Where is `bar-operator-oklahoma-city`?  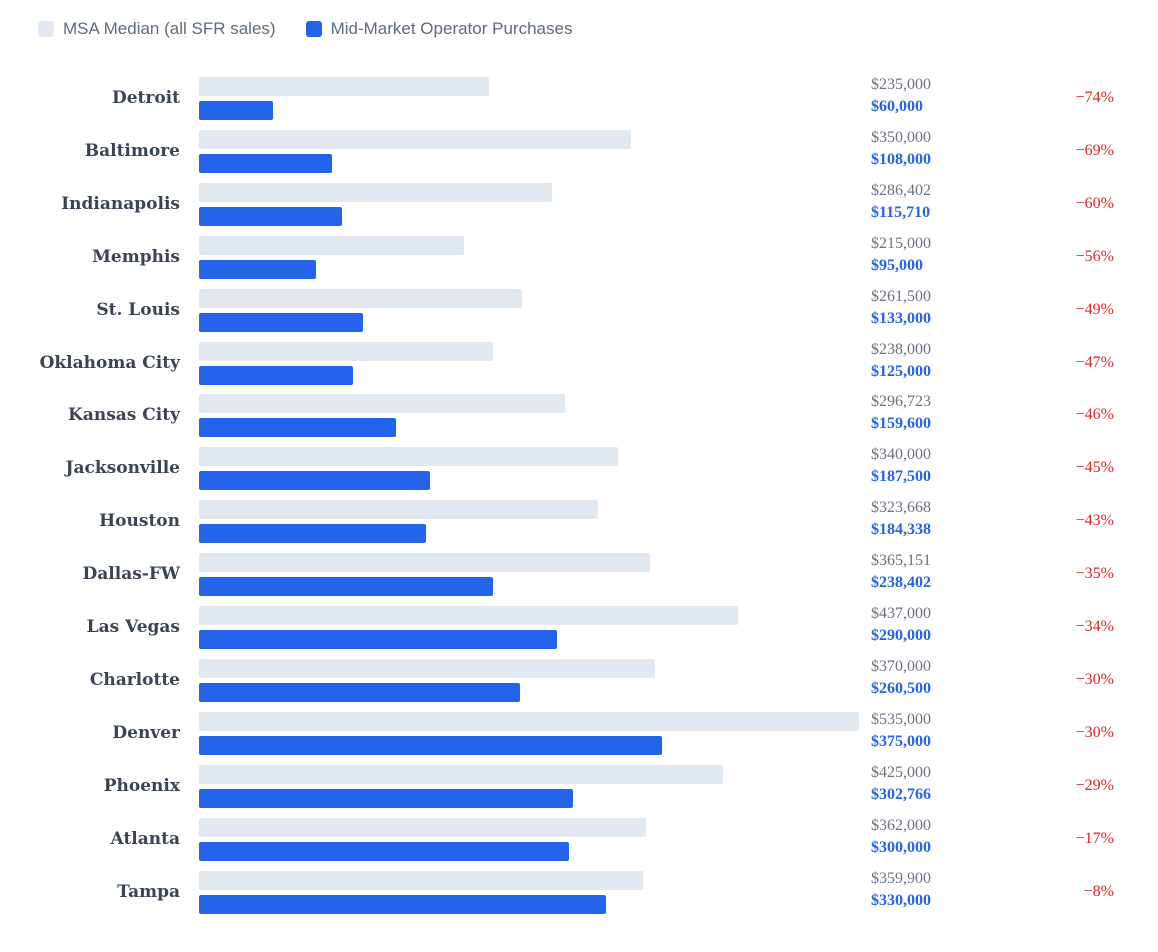
bar-operator-oklahoma-city is located at coordinates (276, 375).